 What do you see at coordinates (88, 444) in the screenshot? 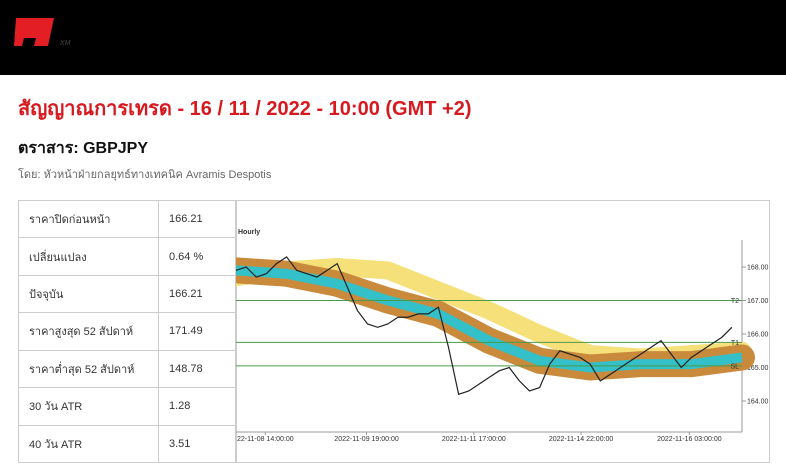
I see `label-cell: 40 วัน ATR` at bounding box center [88, 444].